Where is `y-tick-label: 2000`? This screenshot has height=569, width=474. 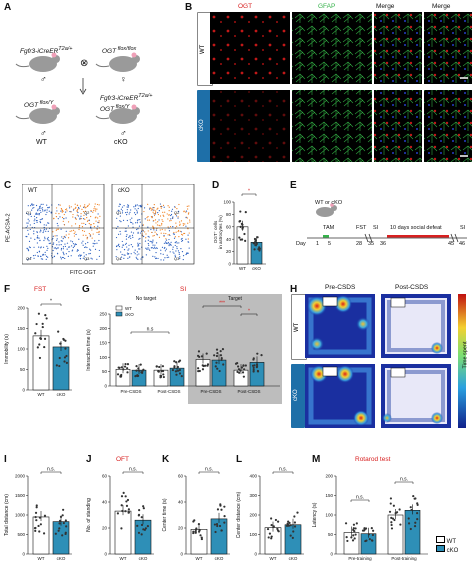 y-tick-label: 2000 is located at coordinates (20, 476).